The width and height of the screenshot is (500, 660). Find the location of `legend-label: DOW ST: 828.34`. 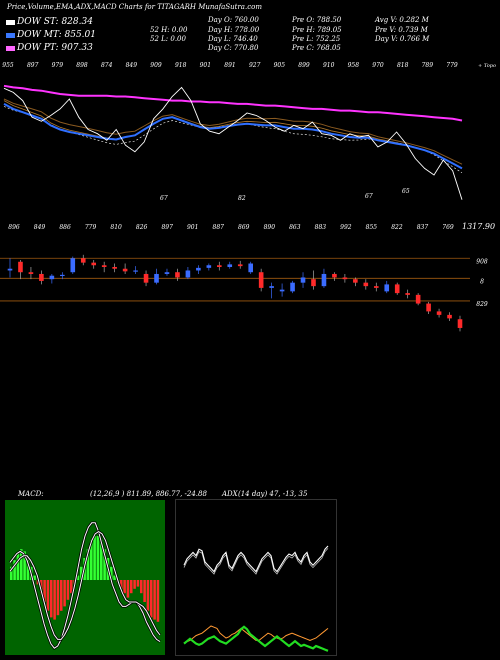

legend-label: DOW ST: 828.34 is located at coordinates (55, 22).